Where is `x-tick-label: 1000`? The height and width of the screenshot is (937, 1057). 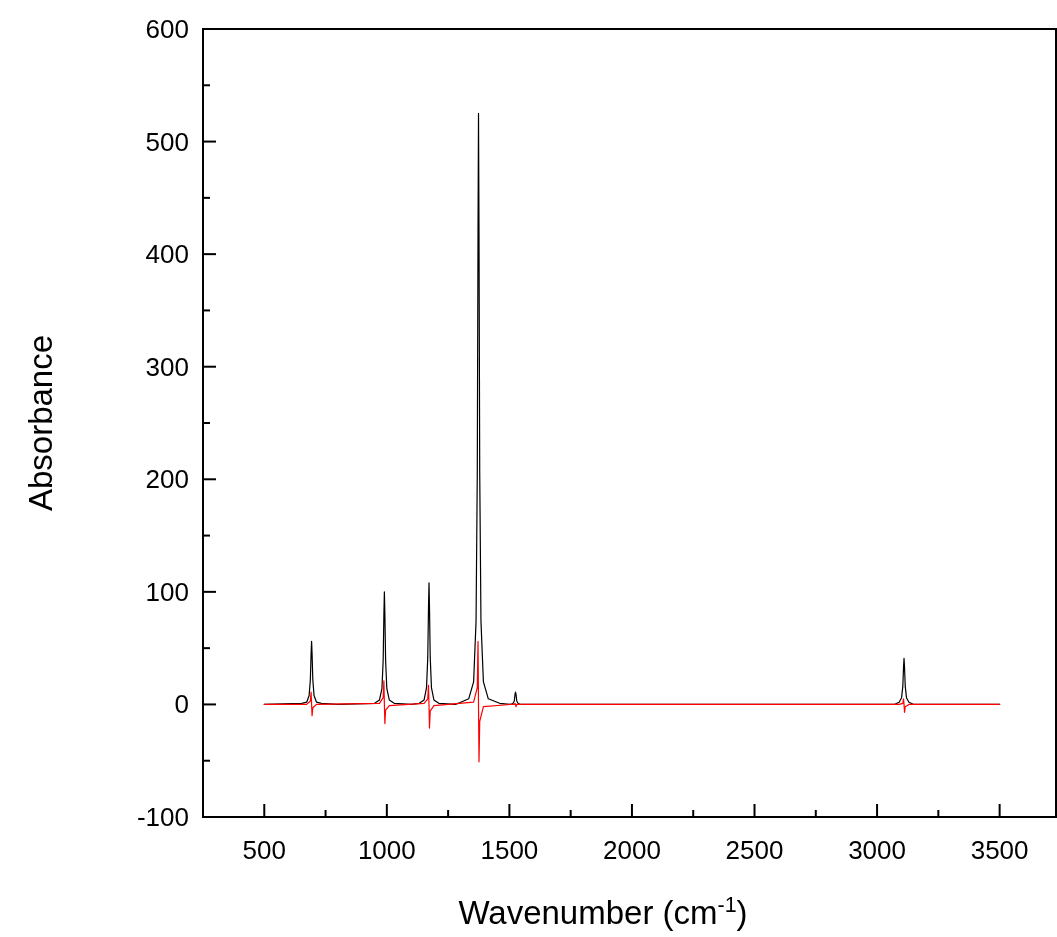 x-tick-label: 1000 is located at coordinates (386, 850).